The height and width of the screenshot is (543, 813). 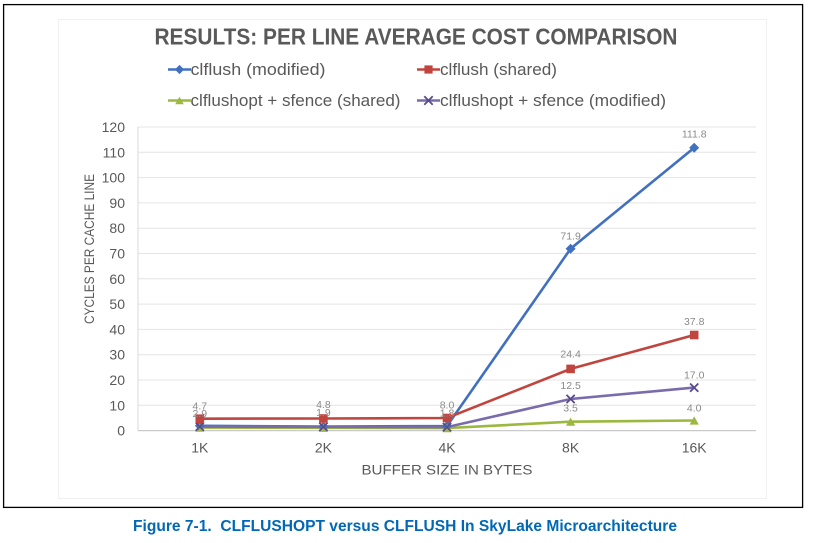 I want to click on svg-text: 4K, so click(x=447, y=448).